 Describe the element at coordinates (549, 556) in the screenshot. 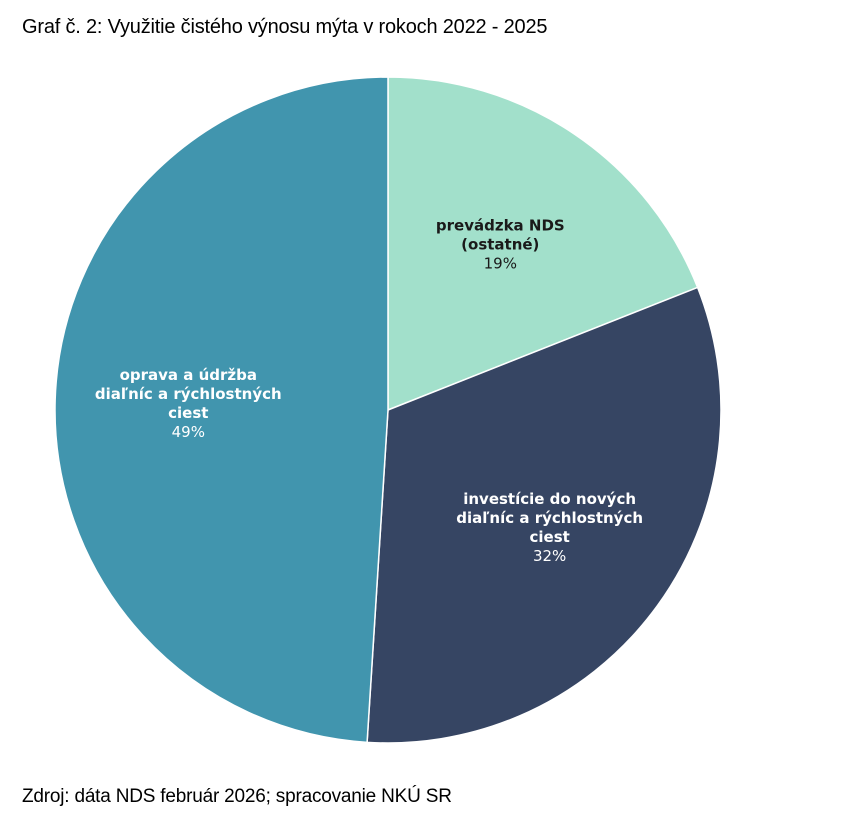

I see `slice-value-label: 32%` at that location.